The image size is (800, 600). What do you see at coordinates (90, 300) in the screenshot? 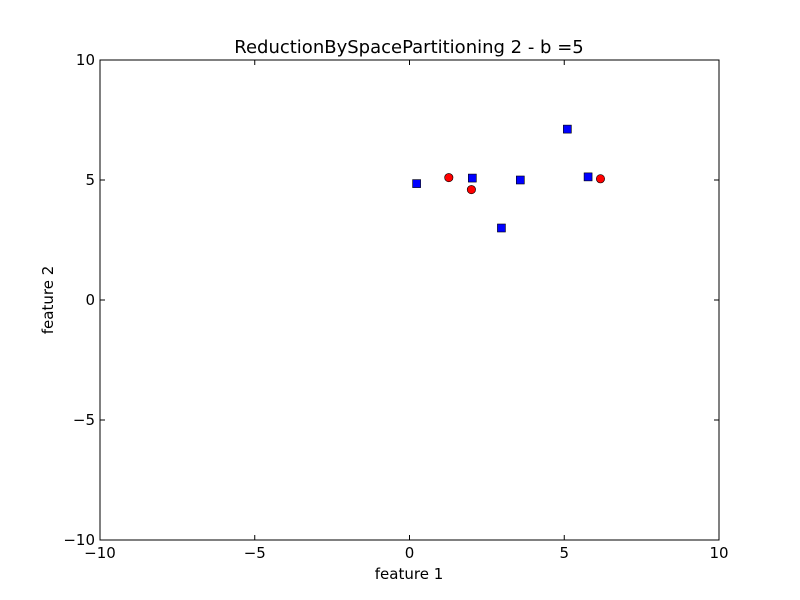
I see `y-tick-label: 0` at bounding box center [90, 300].